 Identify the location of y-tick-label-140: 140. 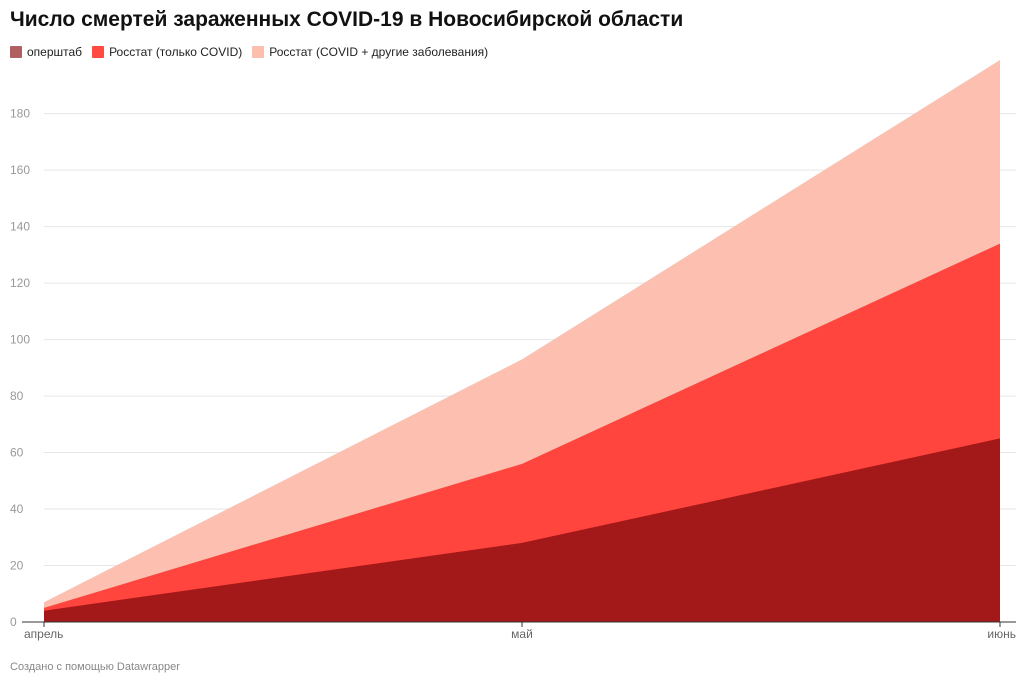
(20, 227).